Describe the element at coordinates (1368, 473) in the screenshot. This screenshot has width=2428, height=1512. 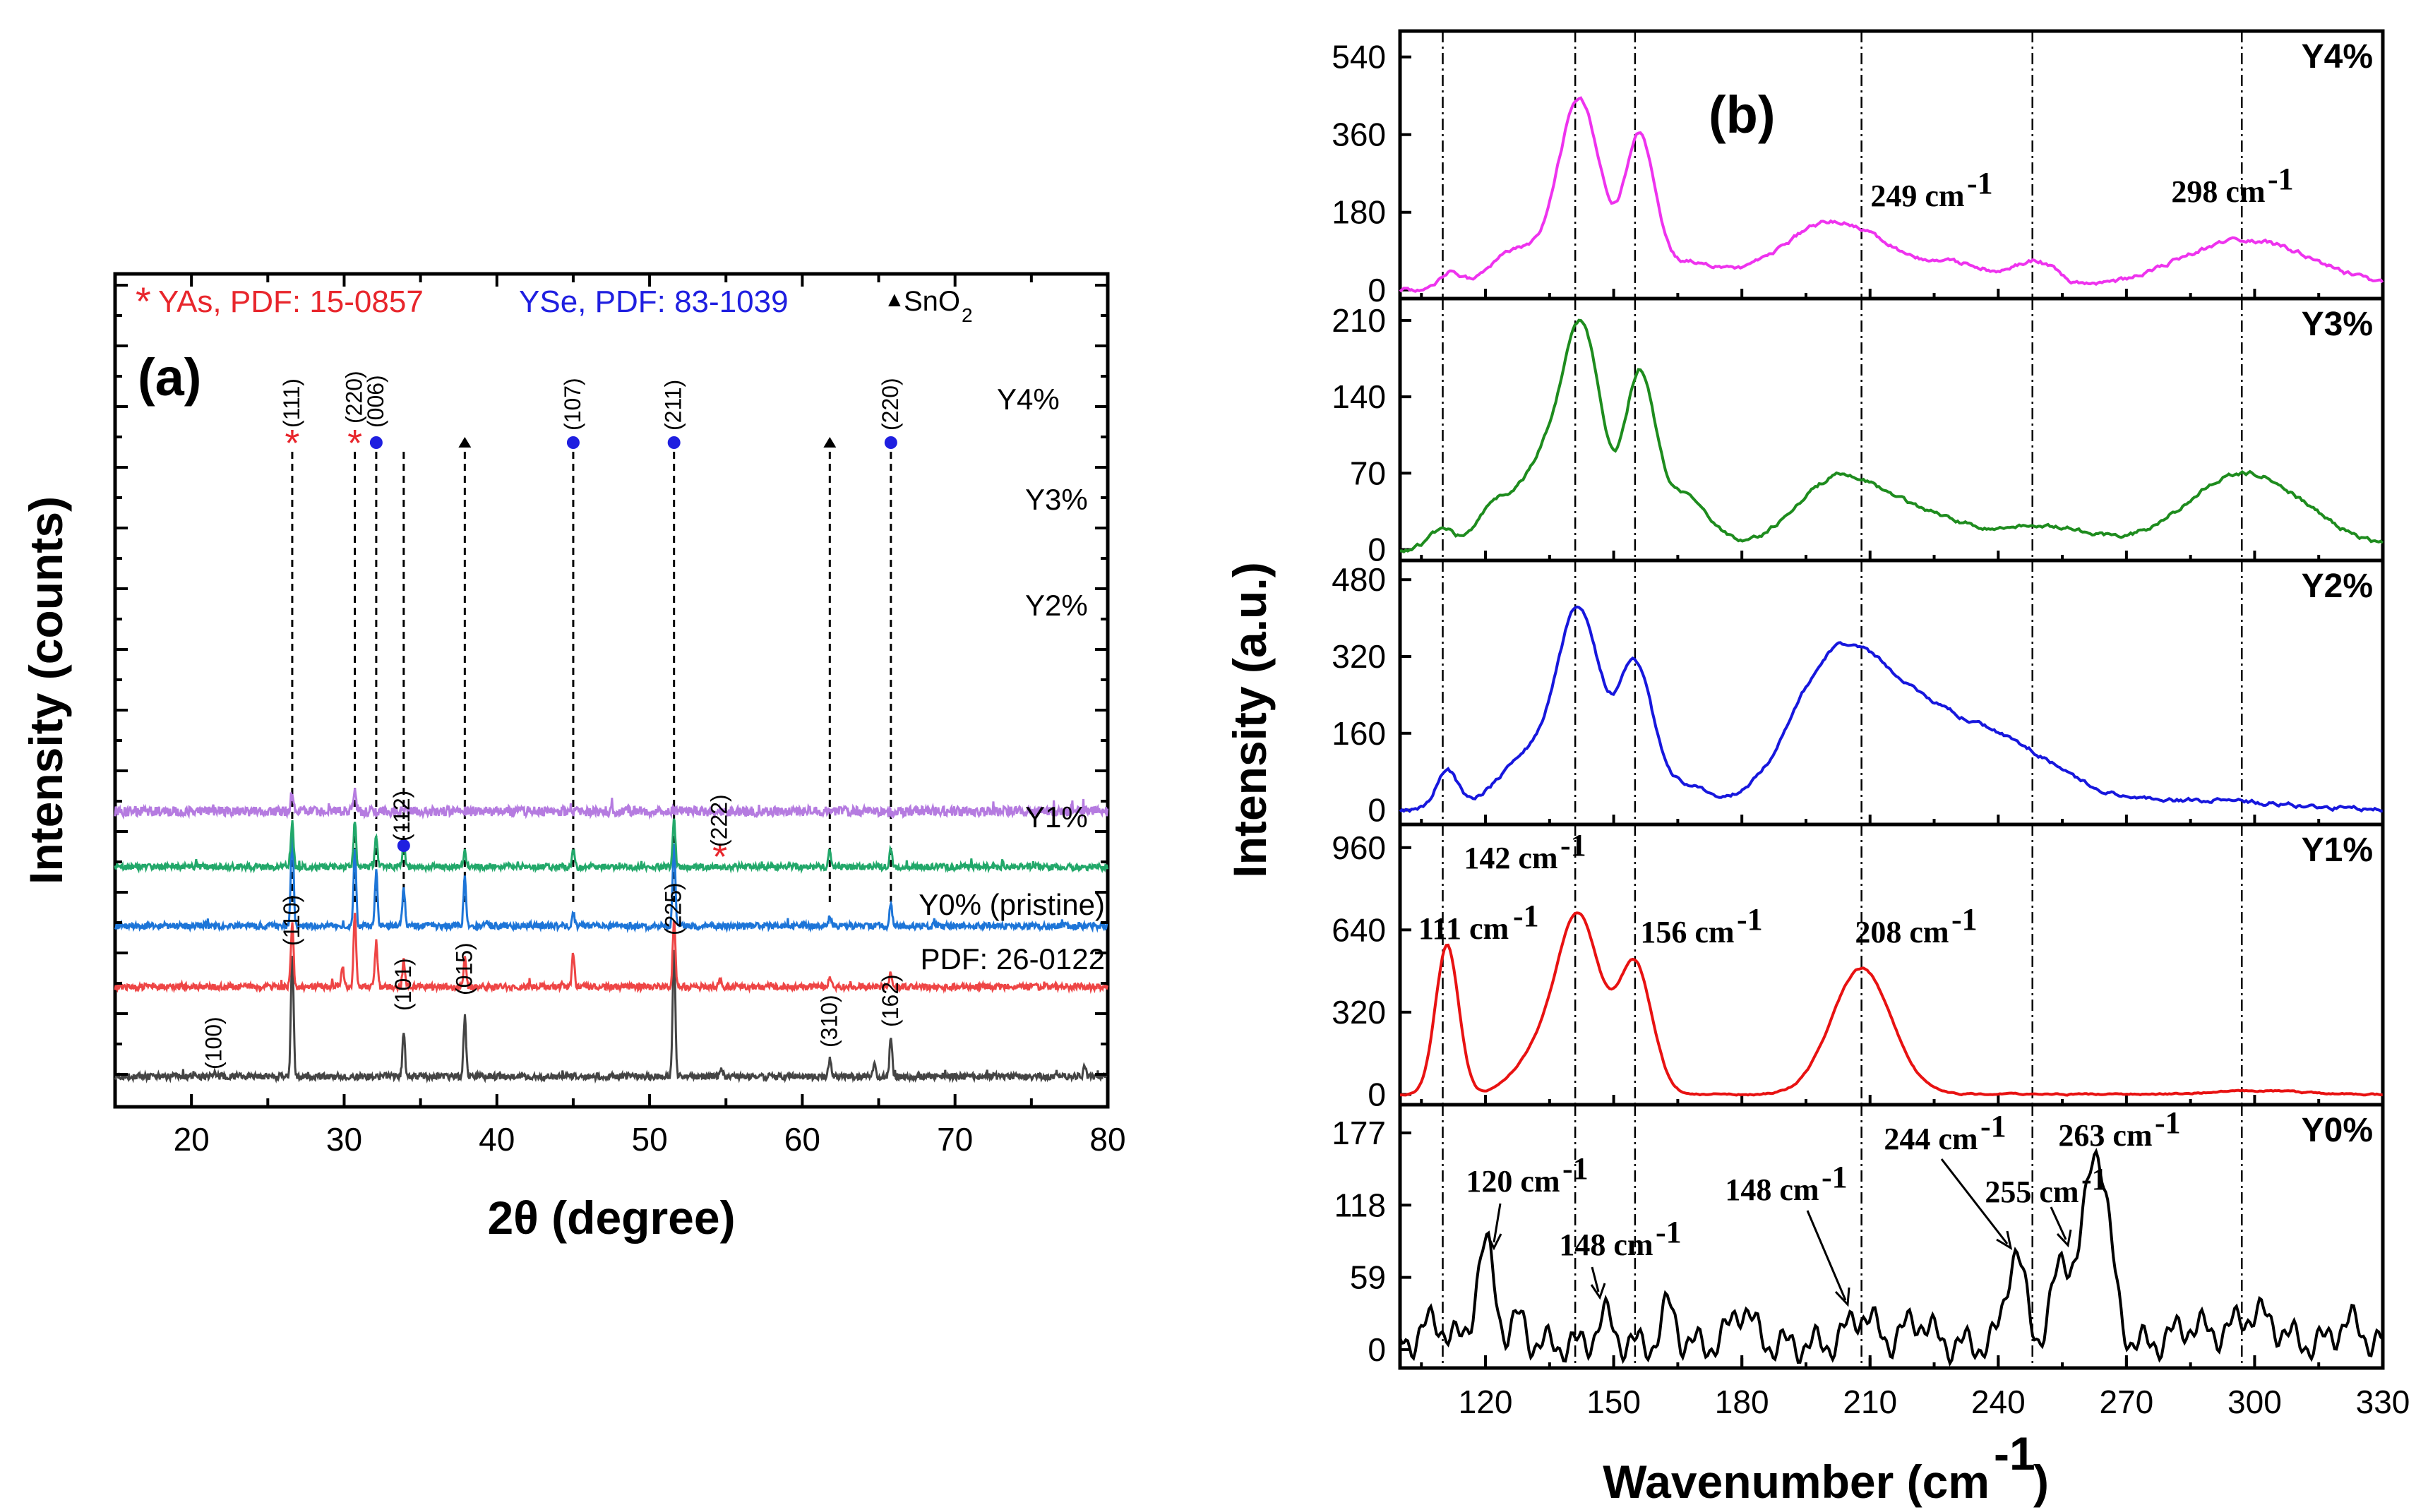
I see `raman-ytick-label-1-2: 70` at that location.